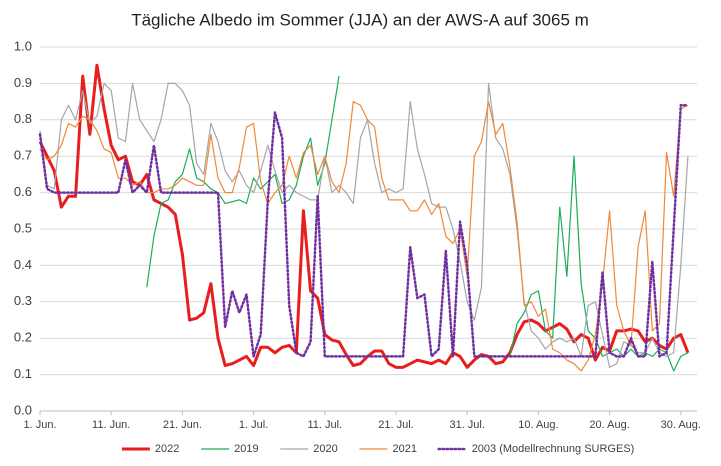 This screenshot has height=466, width=721. I want to click on y-tick-label: 1.0, so click(23, 45).